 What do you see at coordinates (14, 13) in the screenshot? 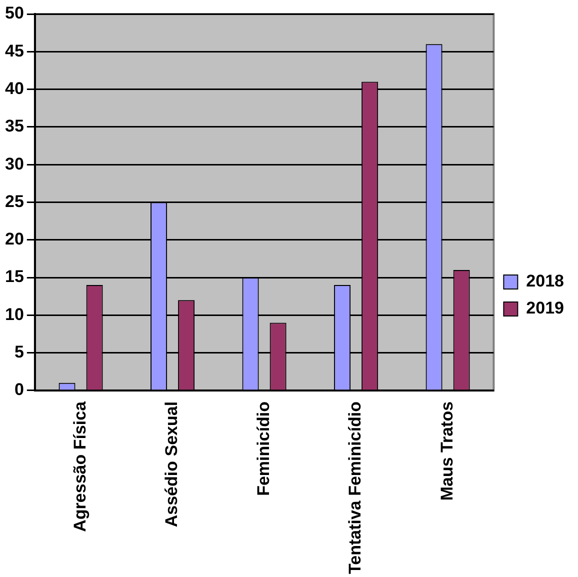
I see `y-tick-label: 50` at bounding box center [14, 13].